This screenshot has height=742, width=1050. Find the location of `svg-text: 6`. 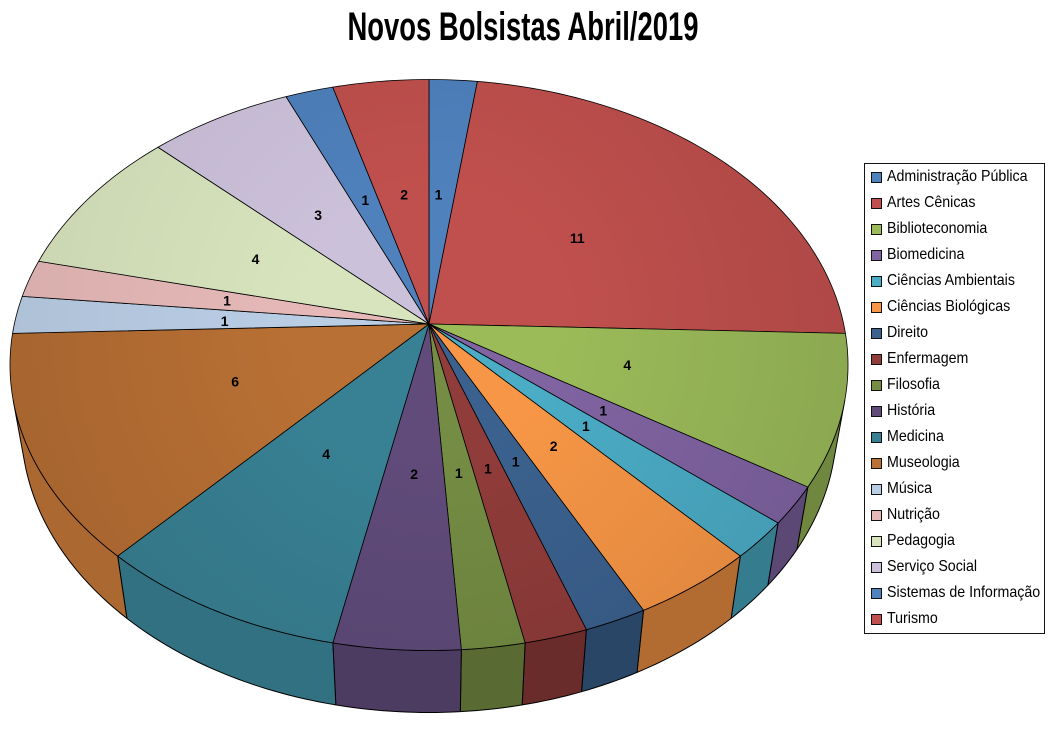

svg-text: 6 is located at coordinates (235, 381).